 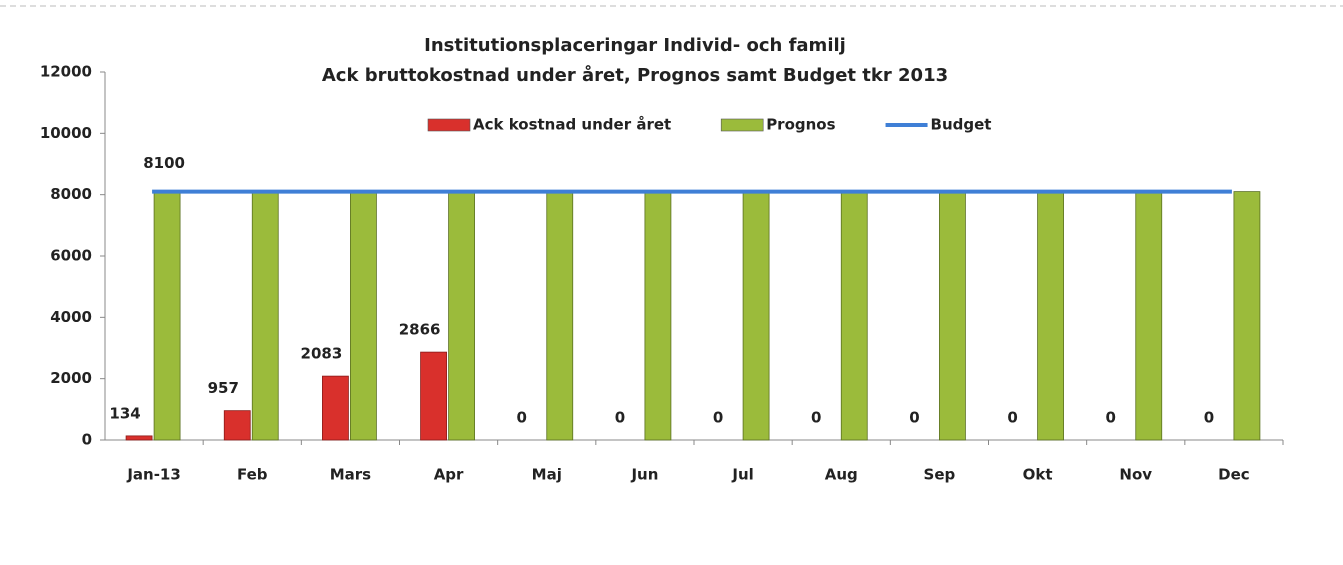 I want to click on y-tick-label: 2000, so click(x=71, y=378).